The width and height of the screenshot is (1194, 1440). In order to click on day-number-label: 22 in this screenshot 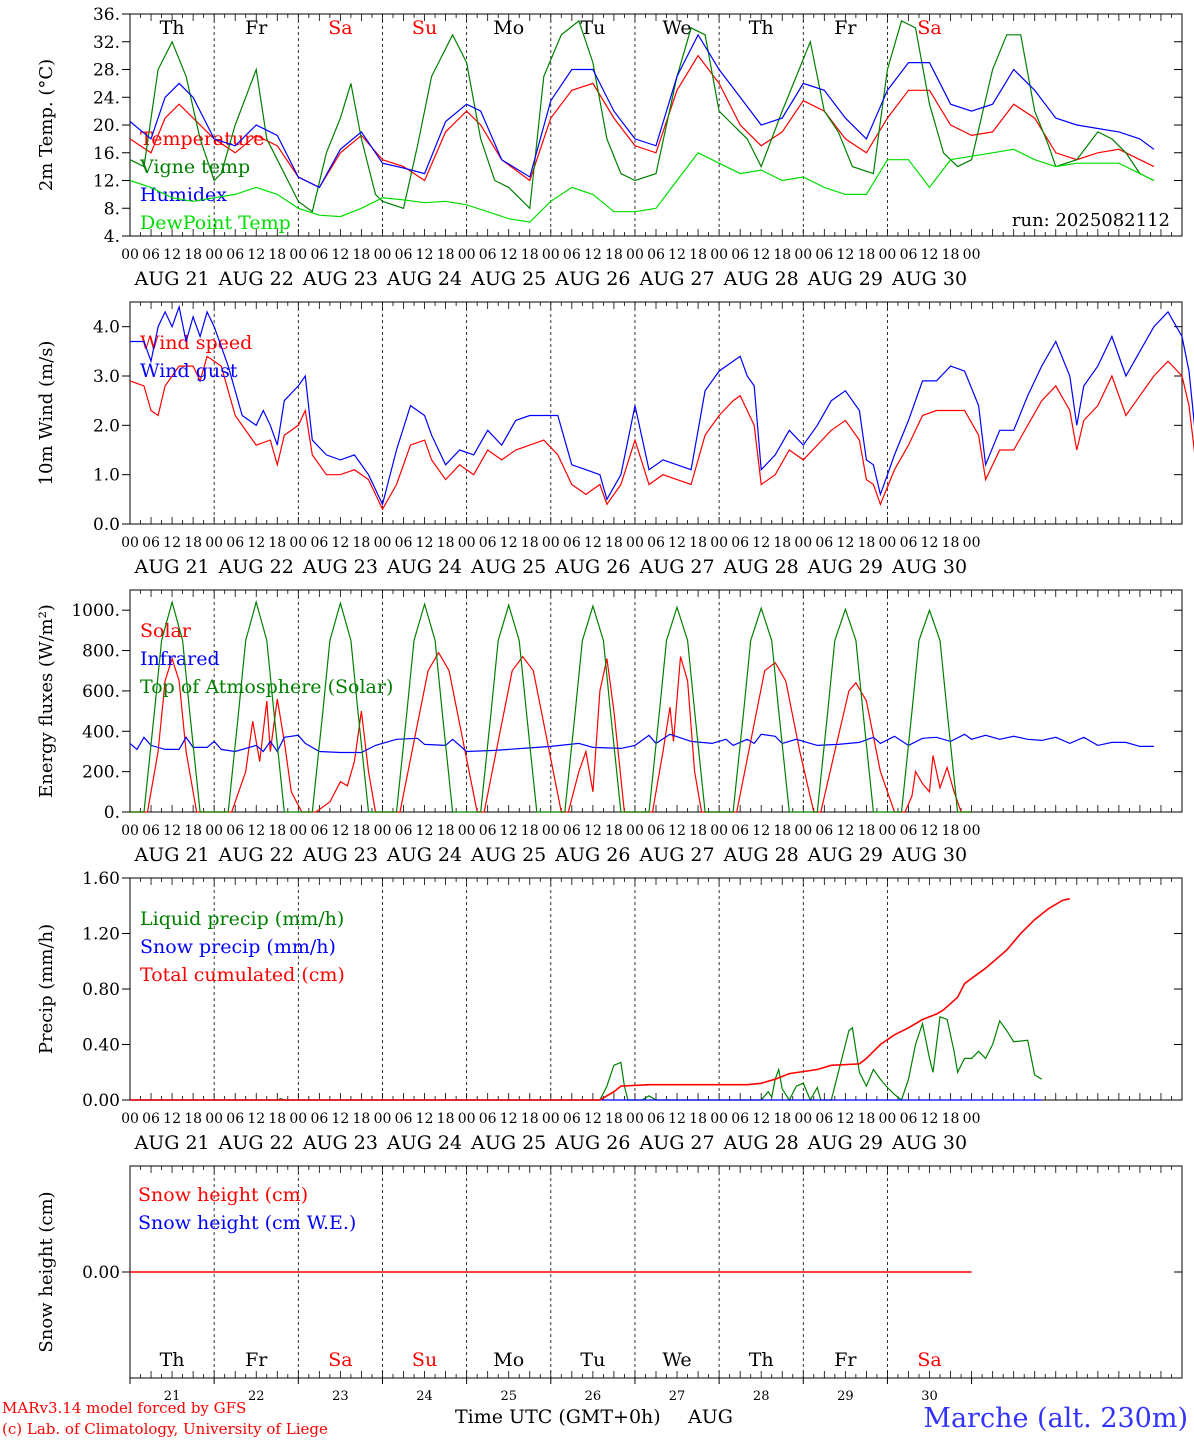, I will do `click(256, 1396)`.